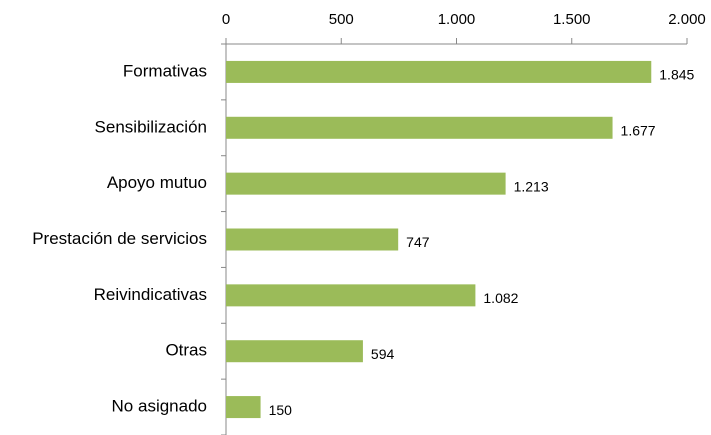 The width and height of the screenshot is (711, 435). Describe the element at coordinates (186, 350) in the screenshot. I see `y-tick-label: Otras` at that location.